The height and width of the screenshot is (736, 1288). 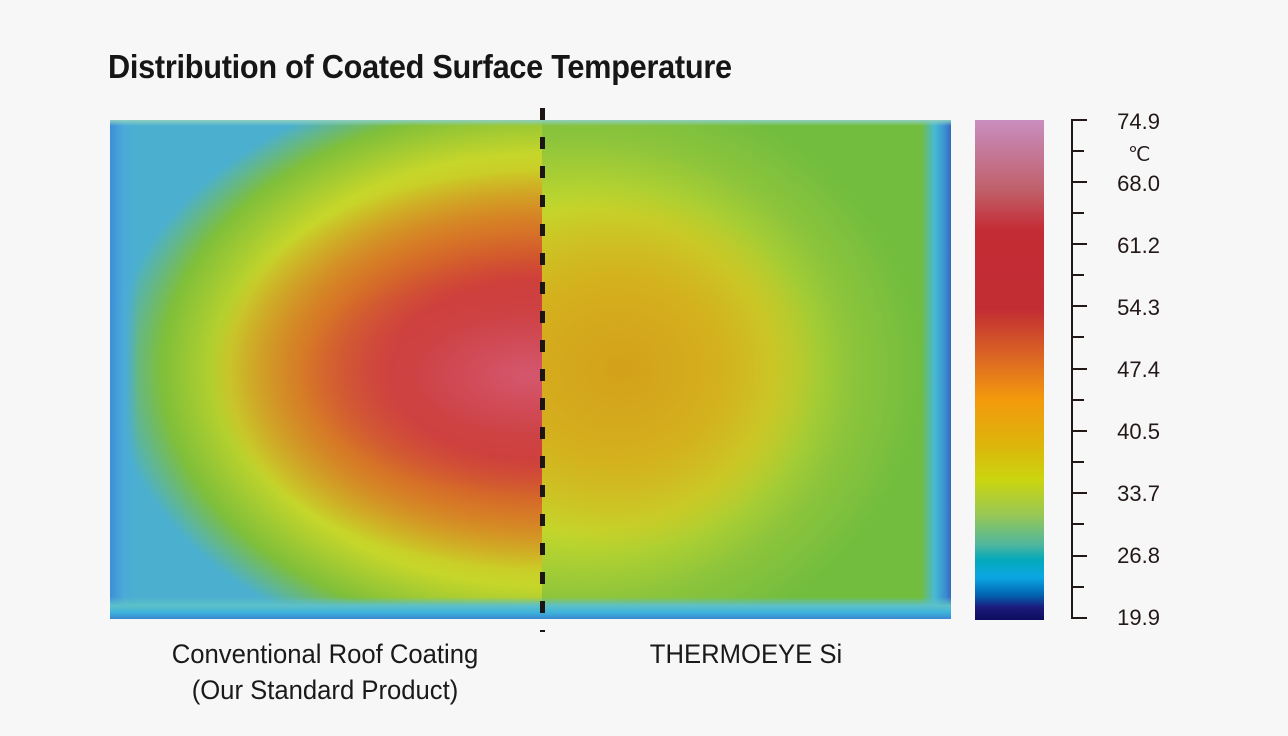 What do you see at coordinates (325, 690) in the screenshot?
I see `caption-conventional-line2: (Our Standard Product)` at bounding box center [325, 690].